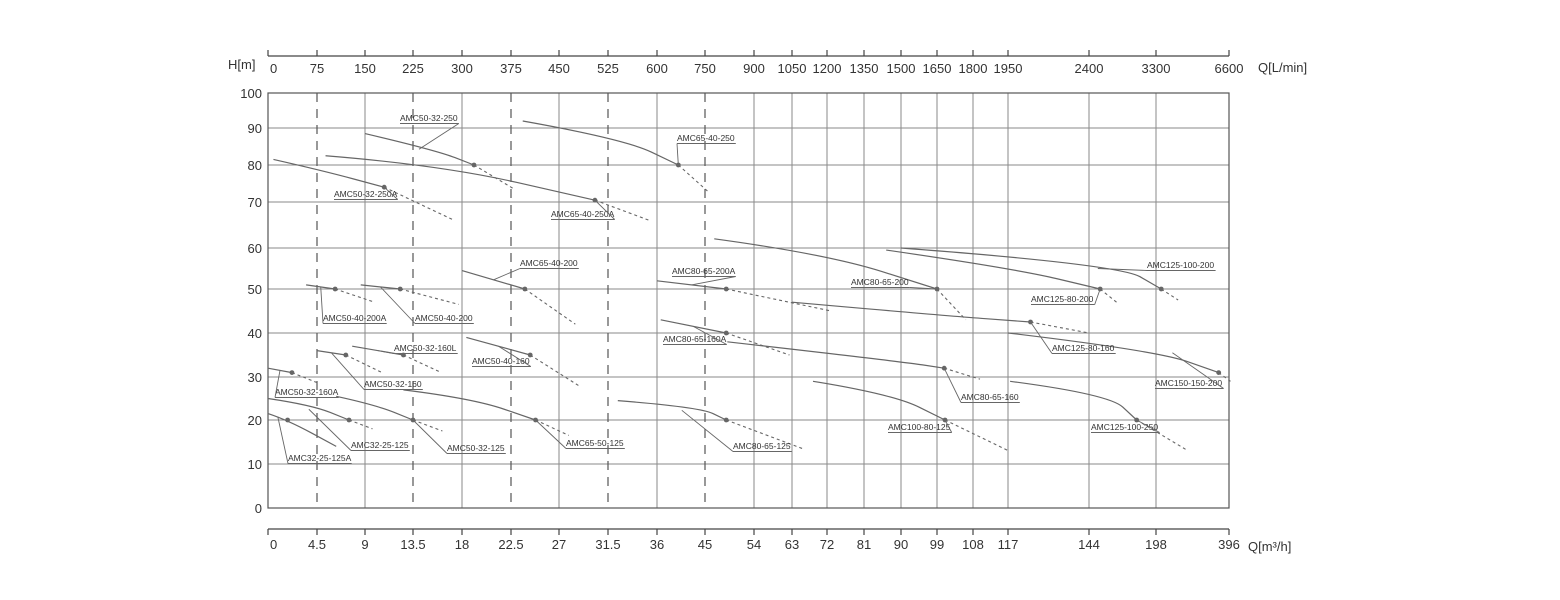 The width and height of the screenshot is (1560, 600). I want to click on top-tick-label: 0, so click(273, 68).